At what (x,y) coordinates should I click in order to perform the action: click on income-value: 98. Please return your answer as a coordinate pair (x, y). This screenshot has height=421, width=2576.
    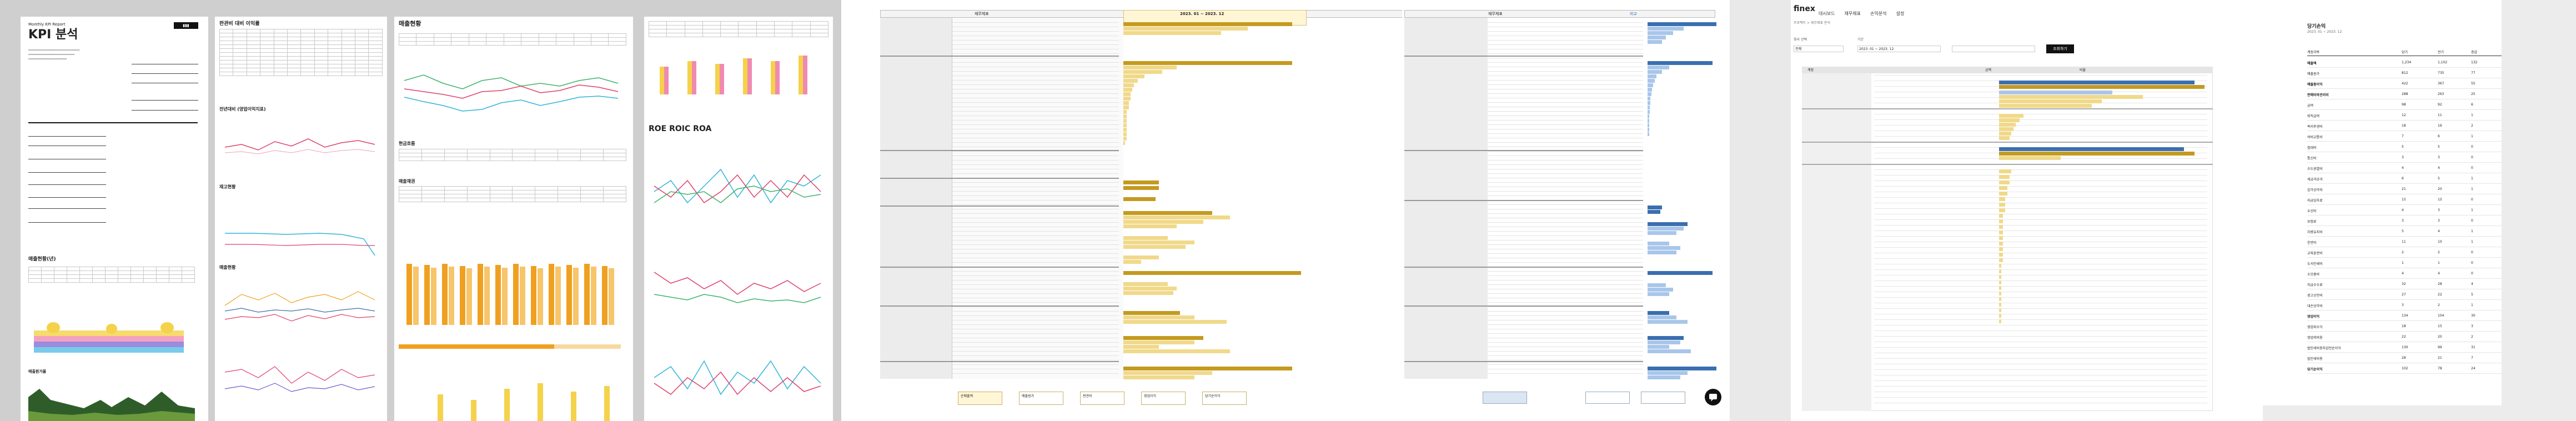
    Looking at the image, I should click on (2404, 105).